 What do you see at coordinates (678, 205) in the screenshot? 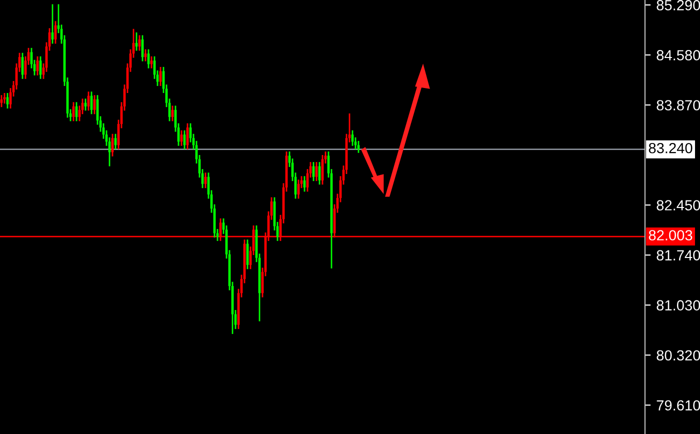
I see `y-tick-label: 82.450` at bounding box center [678, 205].